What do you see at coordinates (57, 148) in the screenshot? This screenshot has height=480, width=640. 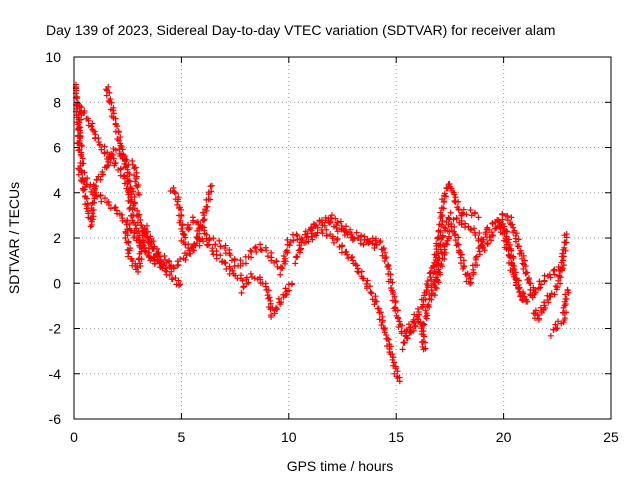 I see `y-tick-label: 6` at bounding box center [57, 148].